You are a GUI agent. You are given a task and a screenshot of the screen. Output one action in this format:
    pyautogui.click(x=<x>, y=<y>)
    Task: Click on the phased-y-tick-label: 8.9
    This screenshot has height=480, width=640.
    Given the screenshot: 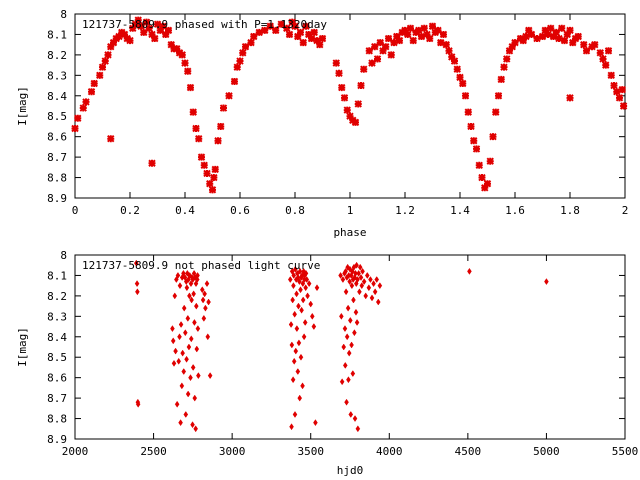 What is the action you would take?
    pyautogui.click(x=57, y=198)
    